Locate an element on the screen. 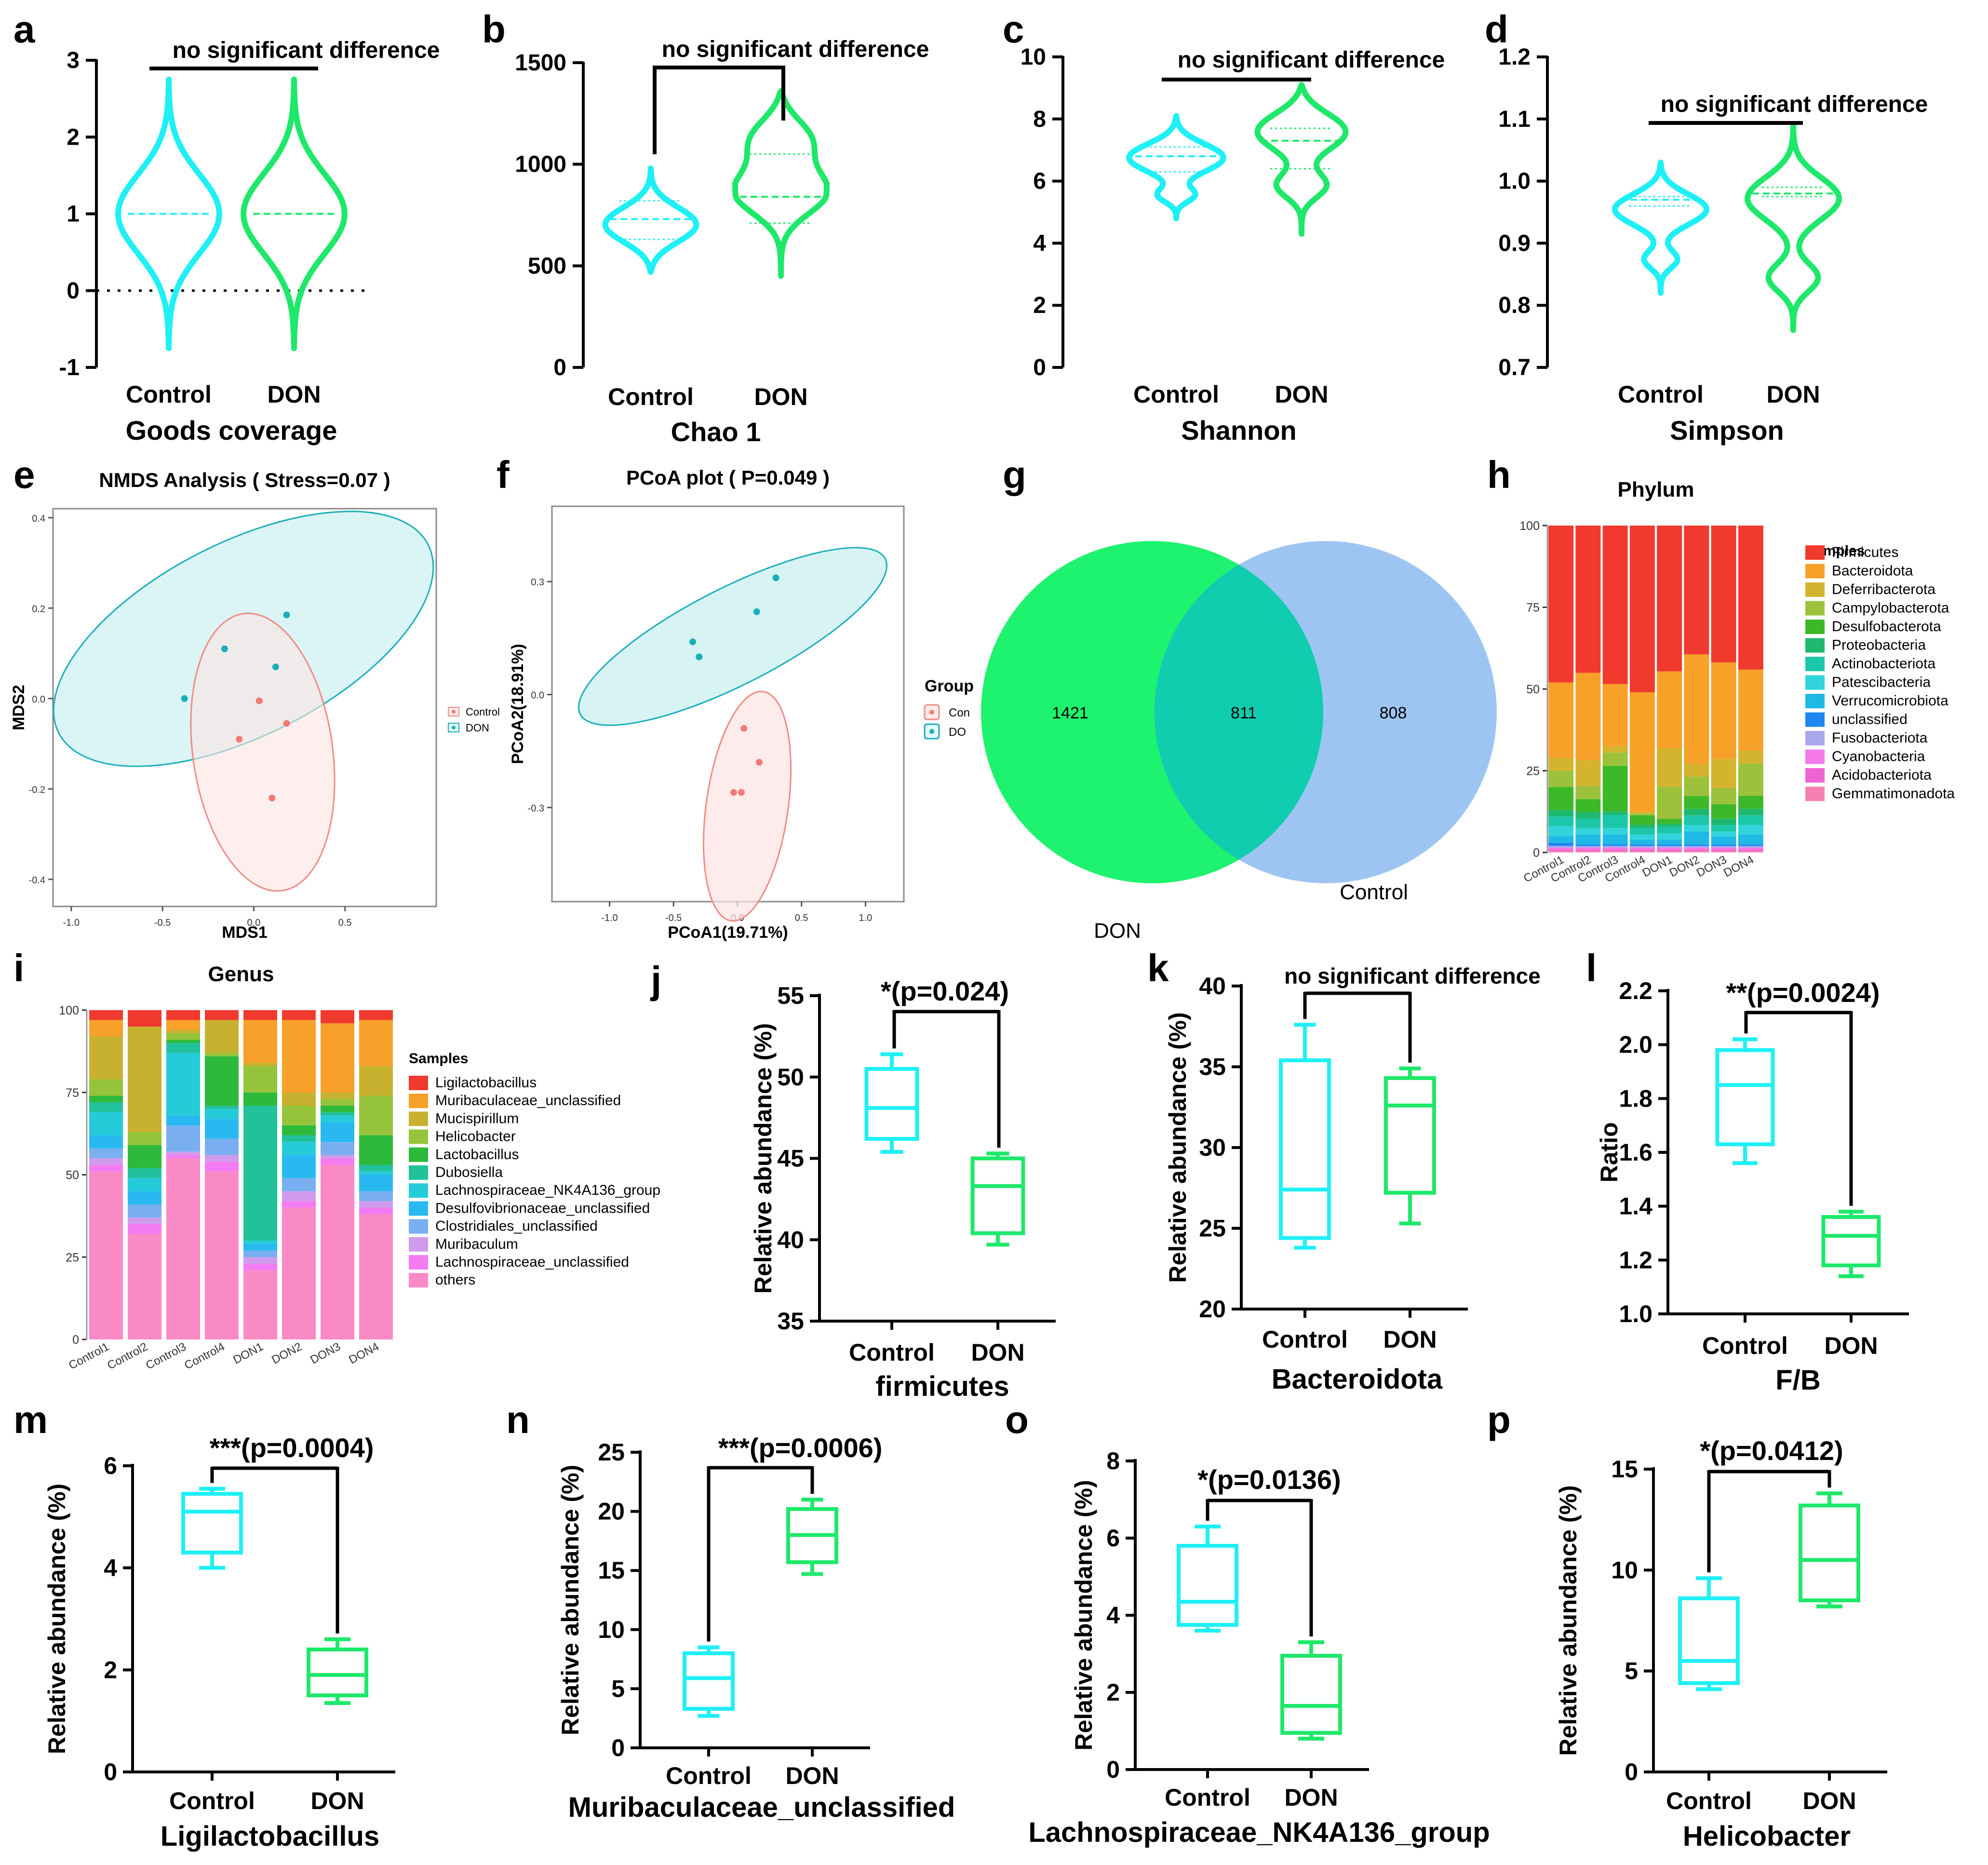  confidence-ellipse-don is located at coordinates (733, 636).